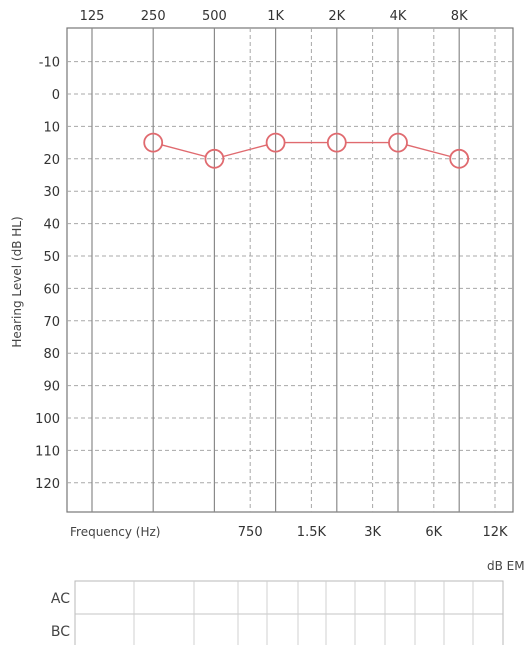  Describe the element at coordinates (459, 16) in the screenshot. I see `x-tick-label-top: 8K` at that location.